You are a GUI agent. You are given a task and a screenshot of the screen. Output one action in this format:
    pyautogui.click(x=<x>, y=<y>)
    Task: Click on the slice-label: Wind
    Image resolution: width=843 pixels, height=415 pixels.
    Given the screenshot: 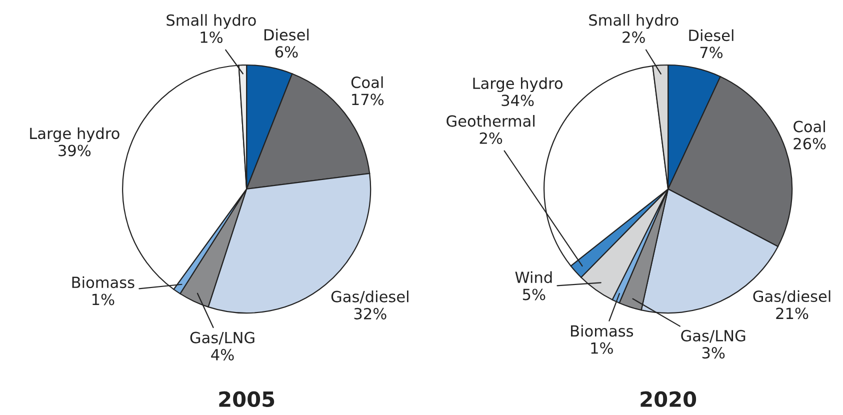 What is the action you would take?
    pyautogui.click(x=533, y=277)
    